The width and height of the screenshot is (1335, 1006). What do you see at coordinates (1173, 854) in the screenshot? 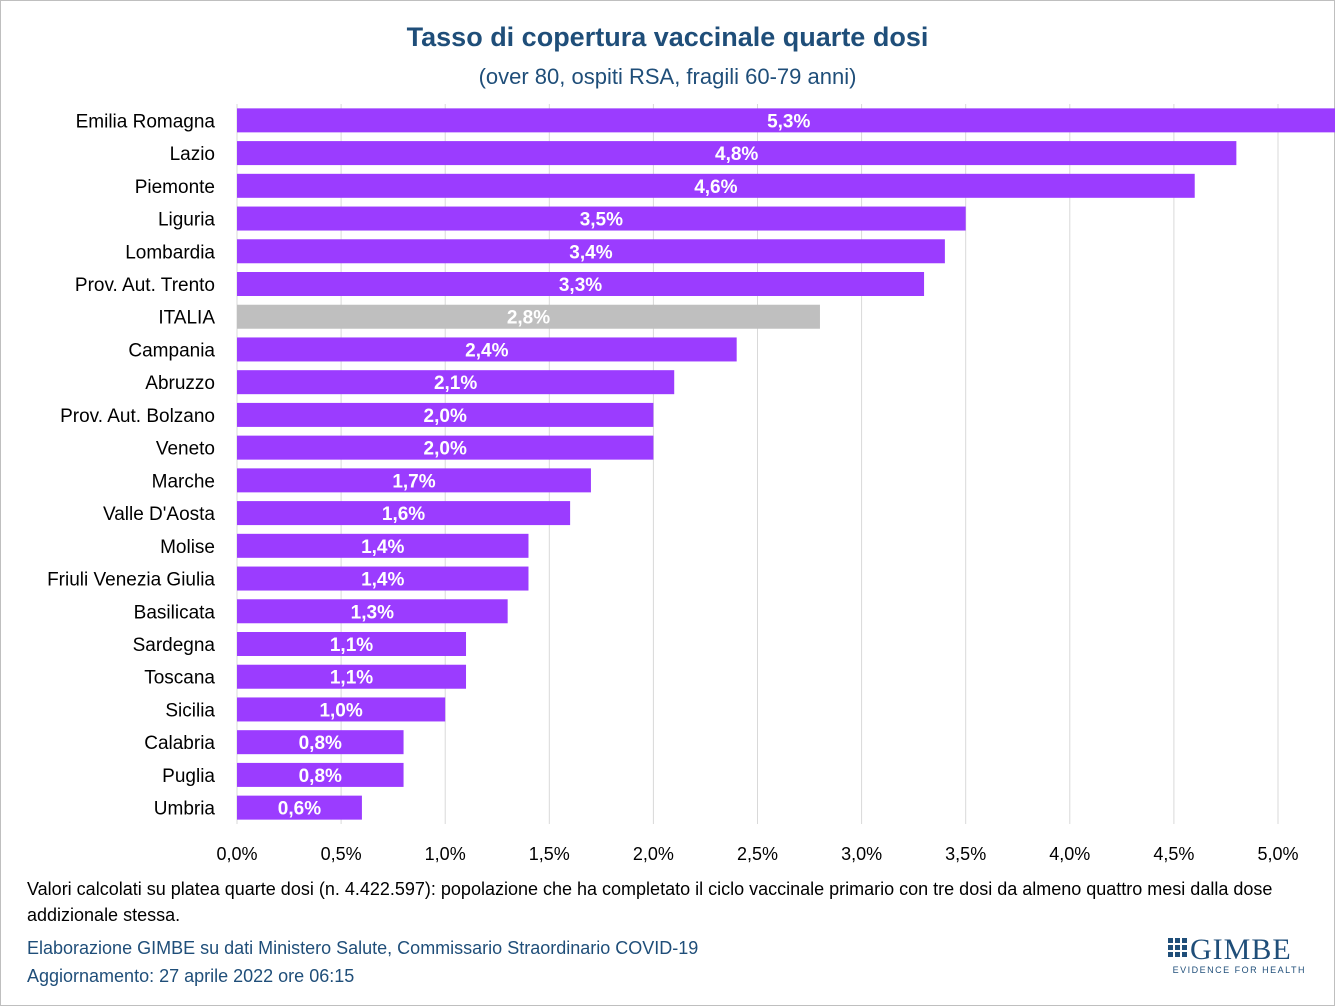
I see `x-tick-label: 4,5%` at bounding box center [1173, 854].